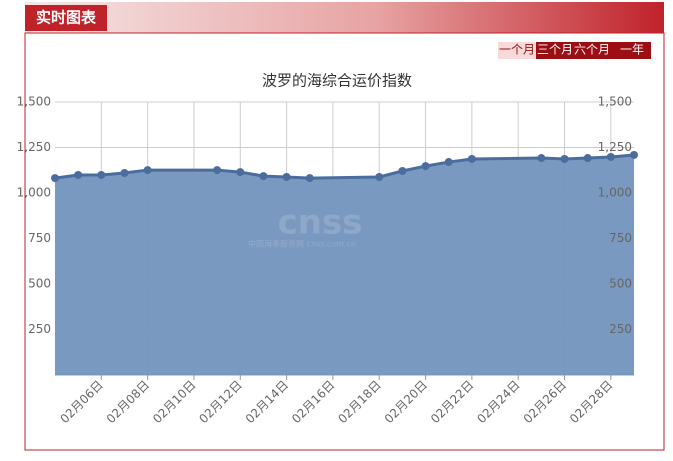 The height and width of the screenshot is (461, 673). I want to click on y2-tick-label: 250, so click(620, 329).